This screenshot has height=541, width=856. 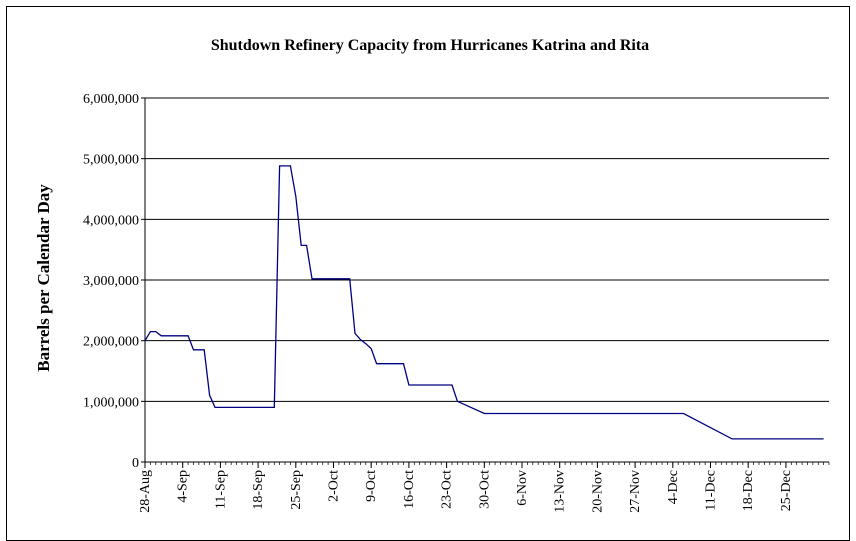 What do you see at coordinates (597, 491) in the screenshot?
I see `x-tick-label: 20-Nov` at bounding box center [597, 491].